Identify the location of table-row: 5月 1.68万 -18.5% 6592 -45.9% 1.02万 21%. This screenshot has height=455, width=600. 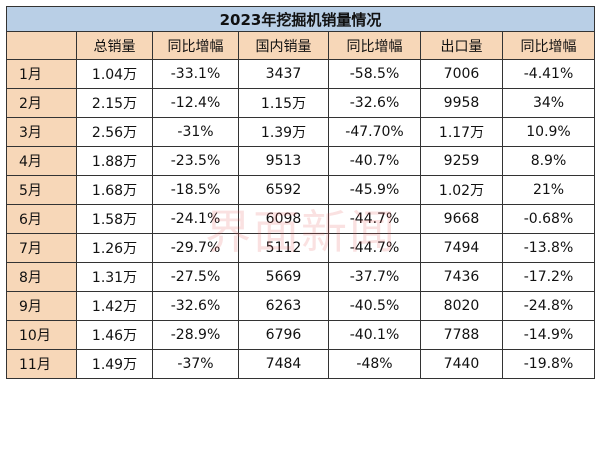
(300, 190).